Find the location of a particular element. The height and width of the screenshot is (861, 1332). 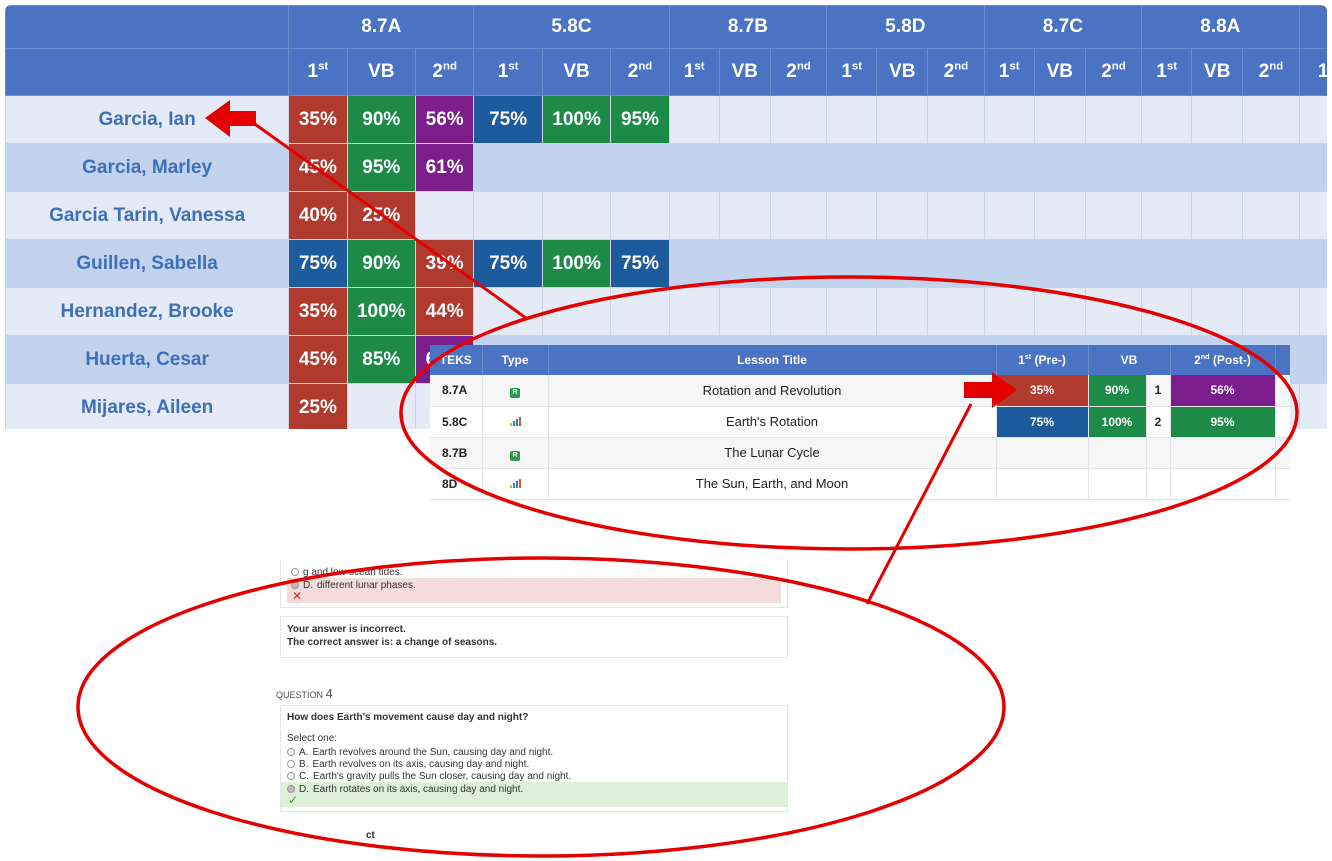

bar-chart-type-icon is located at coordinates (515, 483).